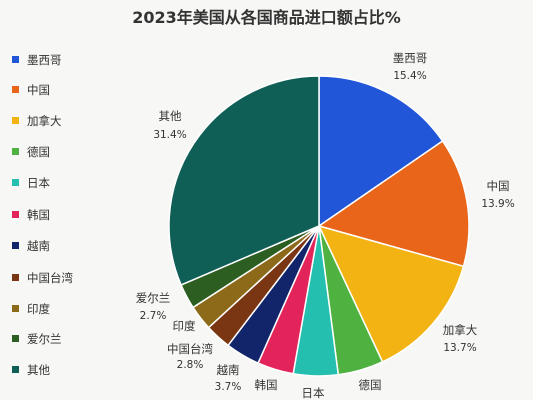 The height and width of the screenshot is (400, 533). I want to click on legend-label: 中国, so click(38, 90).